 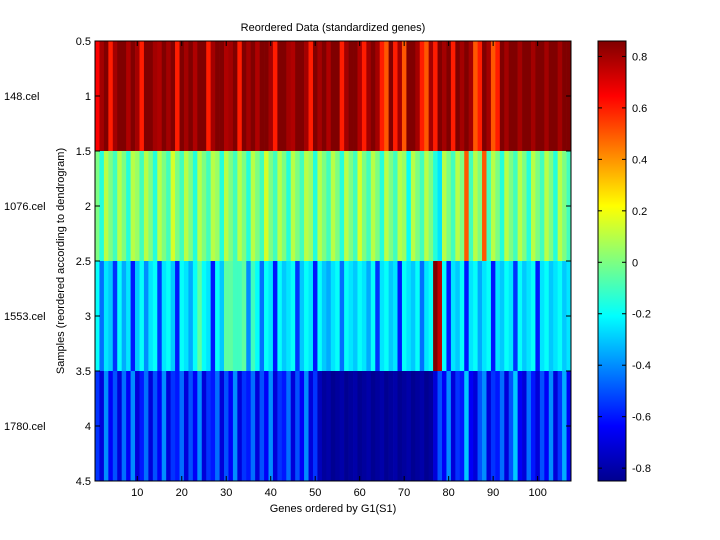 I want to click on colorbar-tick-label: -0.4, so click(x=641, y=366).